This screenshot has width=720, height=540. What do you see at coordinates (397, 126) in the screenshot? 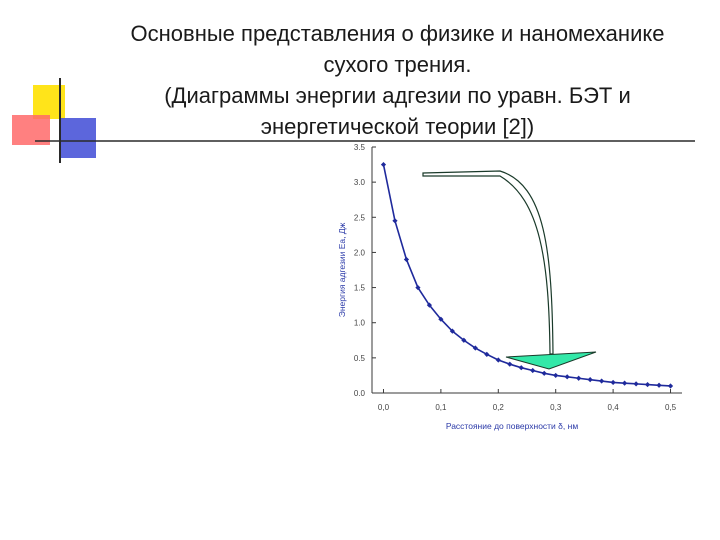
I see `slide-title-line: энергетической теории [2])` at bounding box center [397, 126].